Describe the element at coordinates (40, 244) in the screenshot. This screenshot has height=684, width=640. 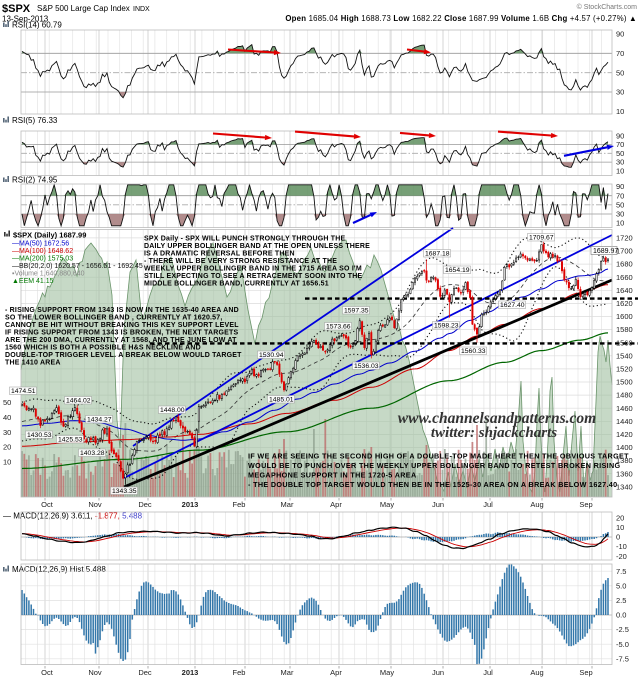
I see `svg-text: —MA(50) 1672.56` at that location.